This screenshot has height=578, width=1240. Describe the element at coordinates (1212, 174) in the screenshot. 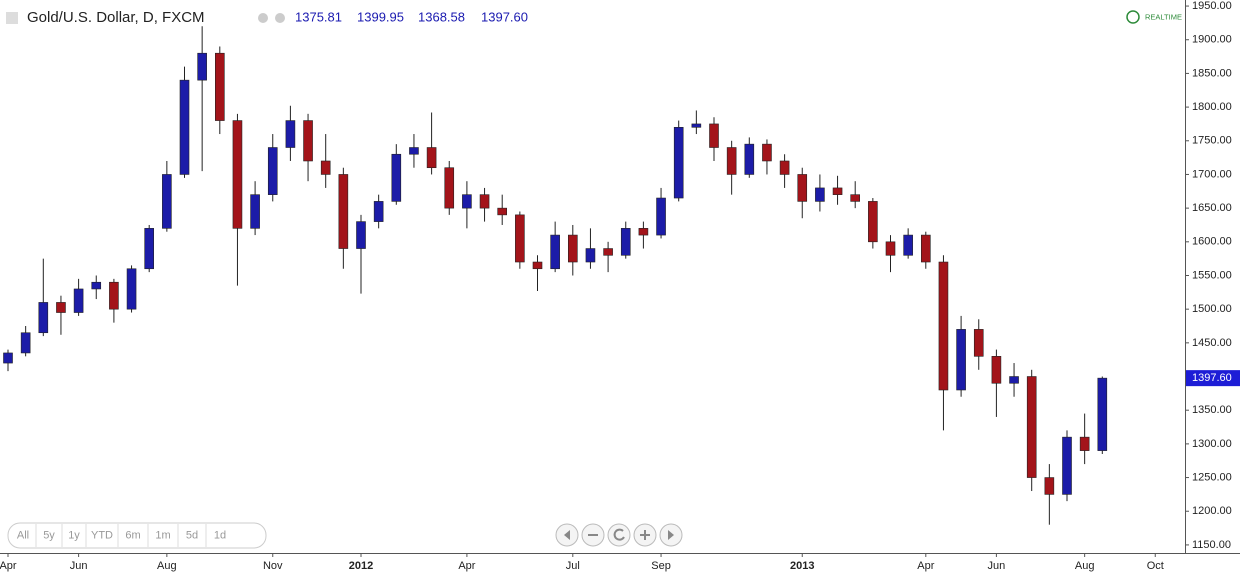

I see `y-tick-label: 1700.00` at that location.